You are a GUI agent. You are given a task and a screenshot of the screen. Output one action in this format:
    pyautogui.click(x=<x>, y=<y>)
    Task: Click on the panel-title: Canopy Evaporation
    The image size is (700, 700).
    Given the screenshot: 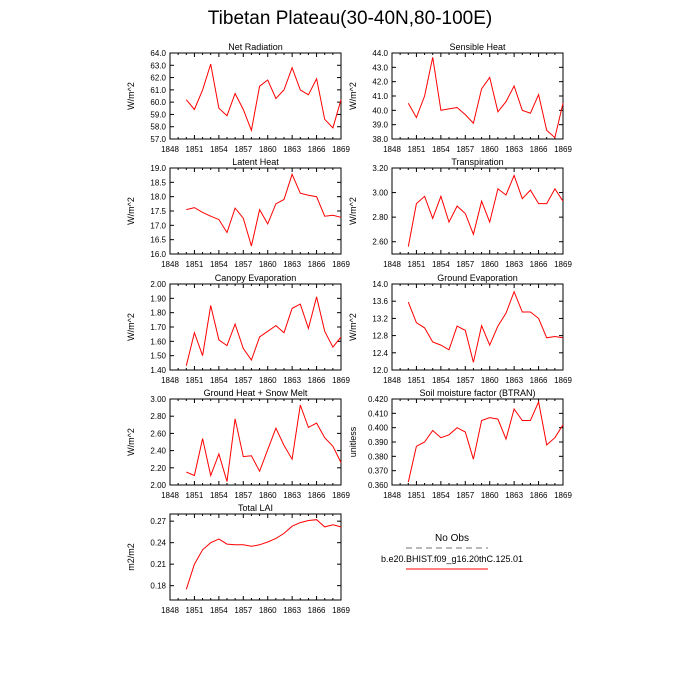 What is the action you would take?
    pyautogui.click(x=256, y=278)
    